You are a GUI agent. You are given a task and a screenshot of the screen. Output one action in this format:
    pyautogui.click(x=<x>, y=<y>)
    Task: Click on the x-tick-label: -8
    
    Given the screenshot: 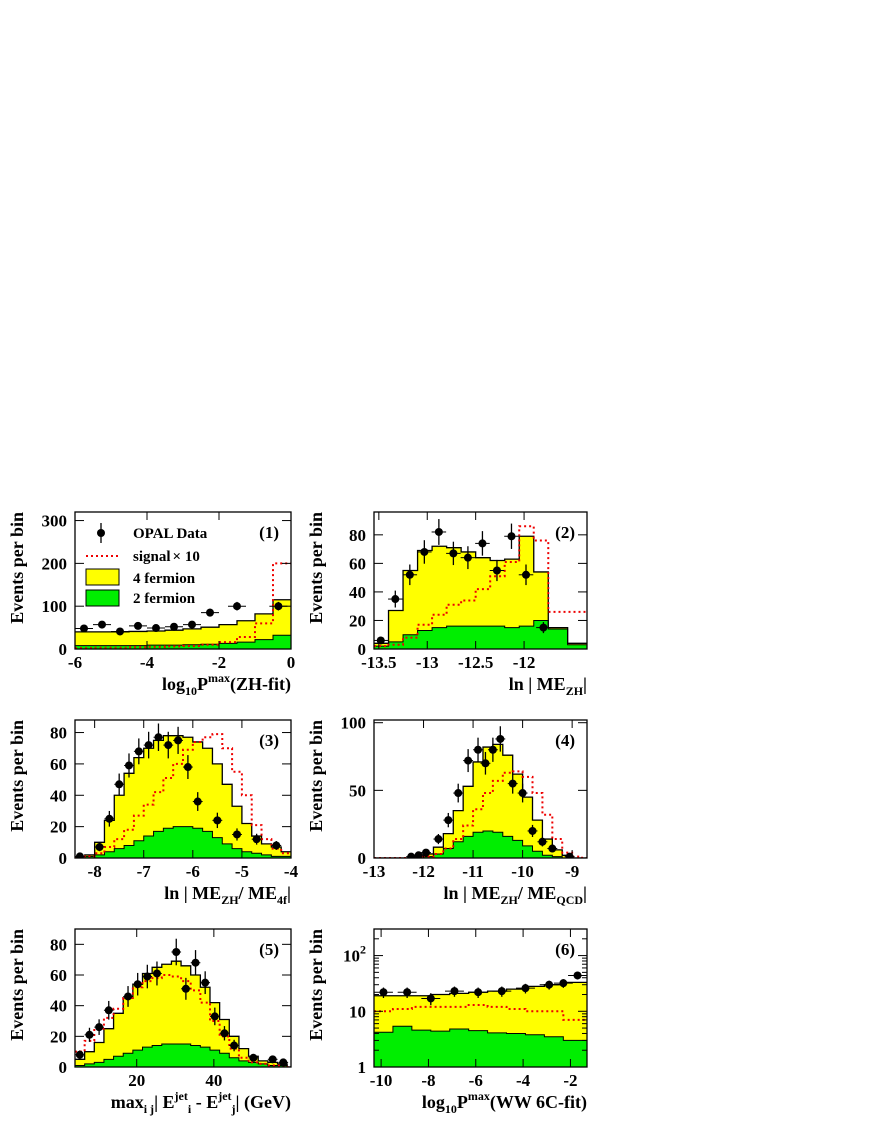 What is the action you would take?
    pyautogui.click(x=95, y=871)
    